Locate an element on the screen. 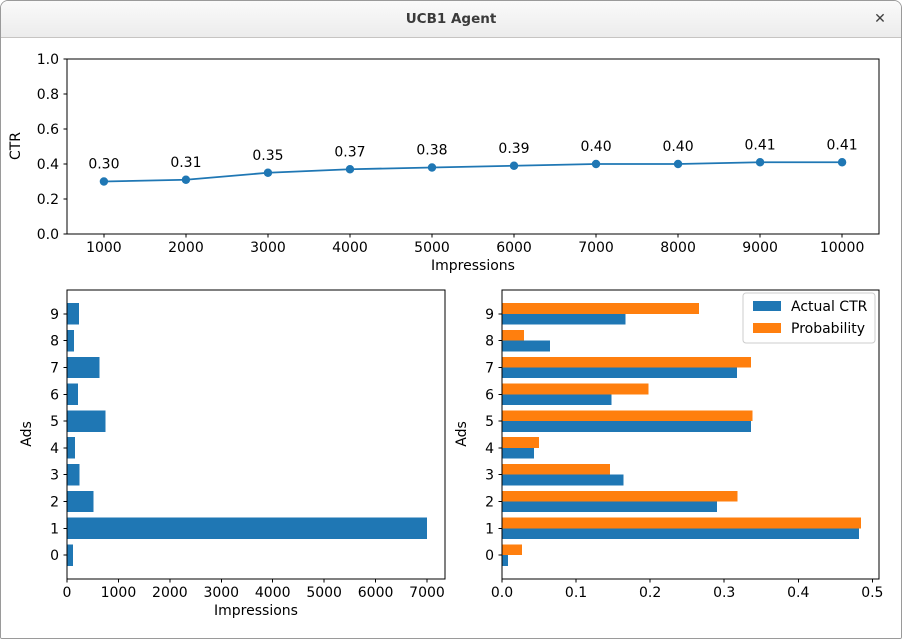  ctr-line-series is located at coordinates (473, 172).